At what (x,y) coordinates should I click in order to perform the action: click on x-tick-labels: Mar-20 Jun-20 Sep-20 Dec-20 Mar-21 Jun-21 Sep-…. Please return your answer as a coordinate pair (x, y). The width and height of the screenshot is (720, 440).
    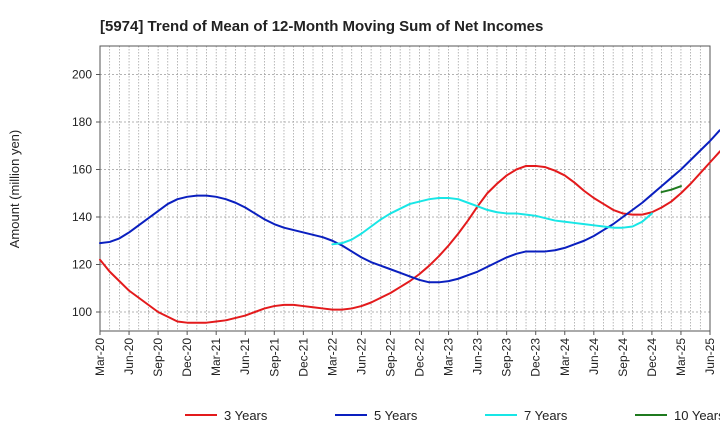
    Looking at the image, I should click on (405, 354).